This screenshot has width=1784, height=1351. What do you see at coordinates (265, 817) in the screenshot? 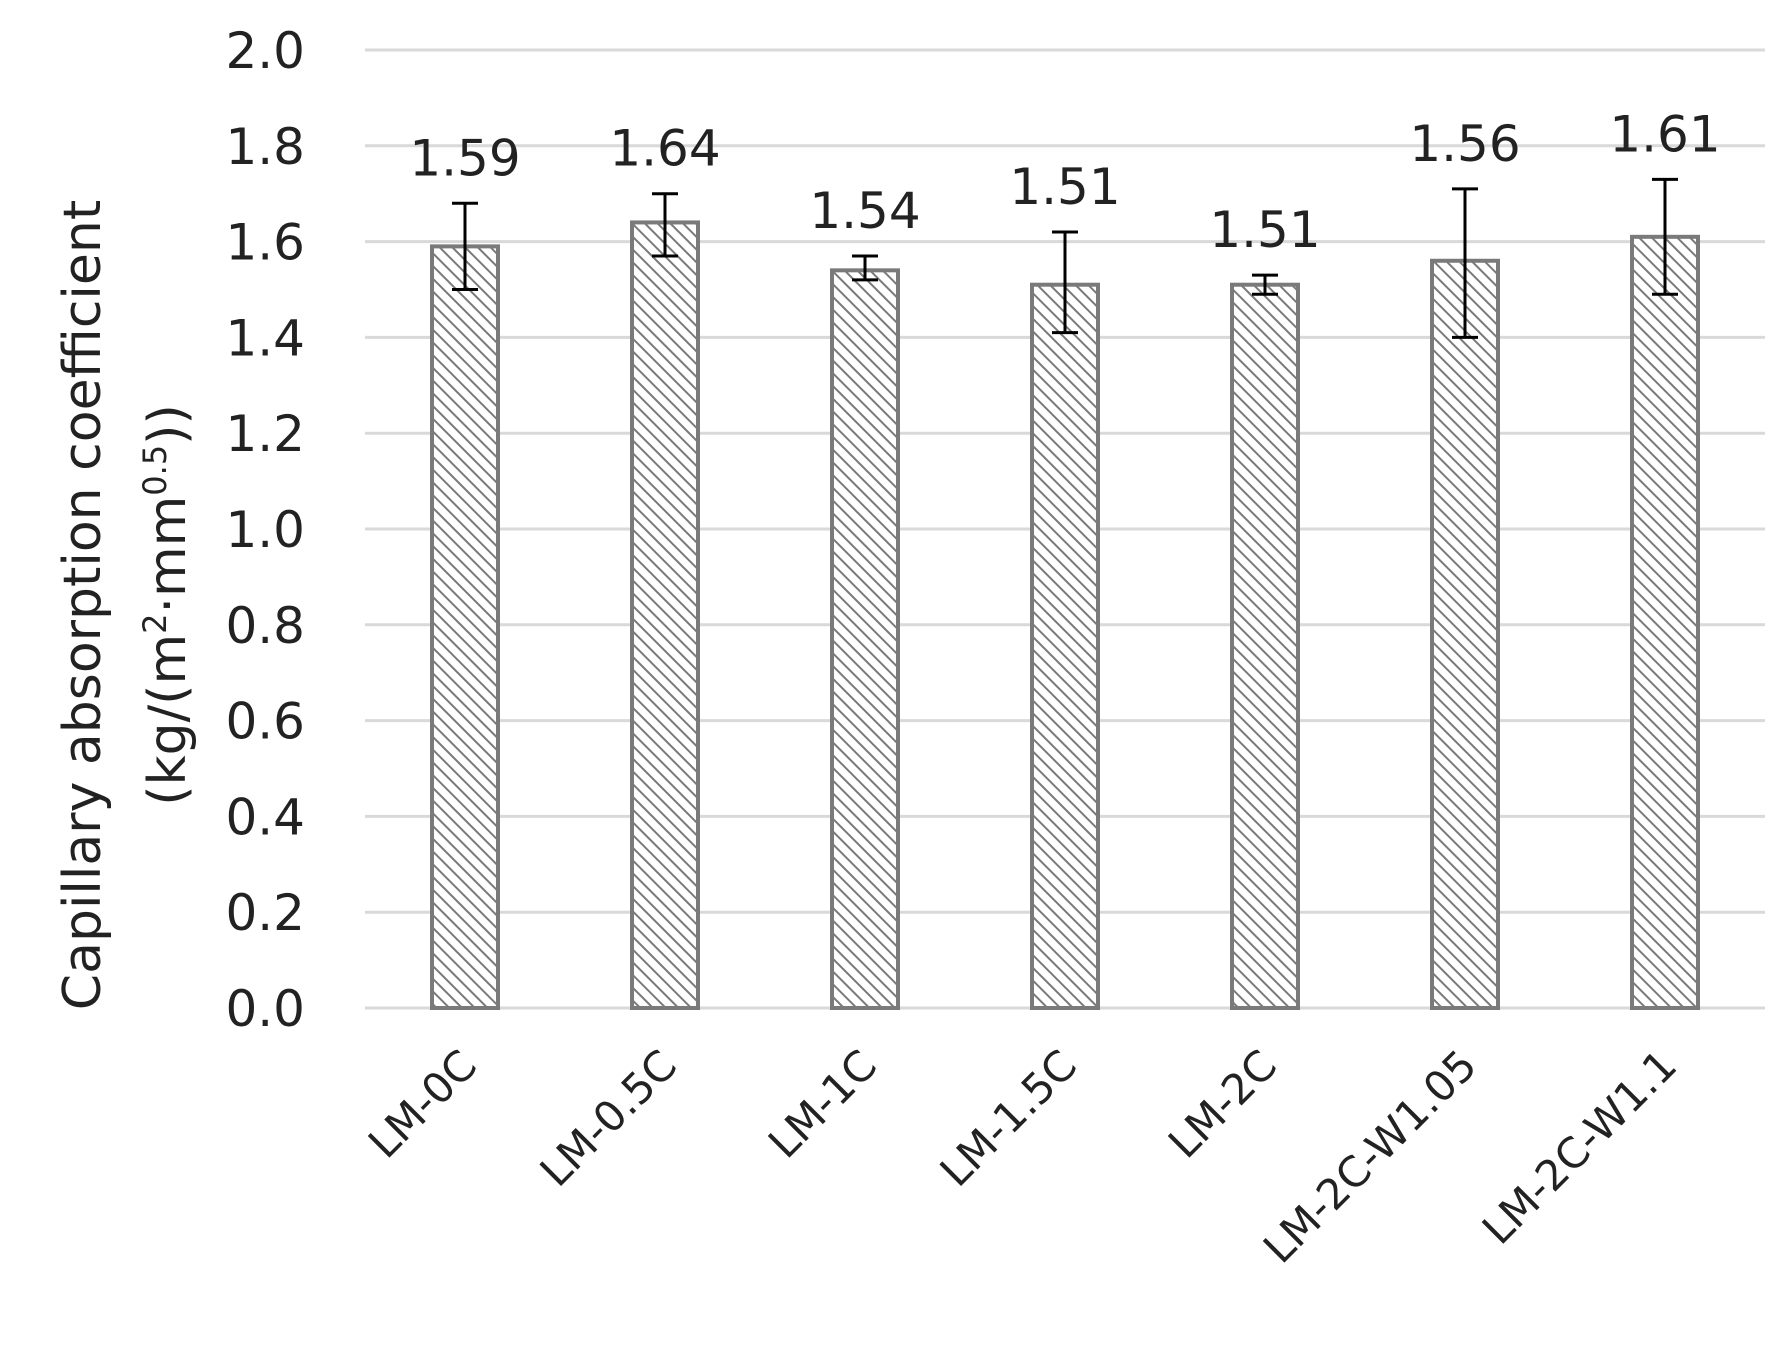
I see `y-tick-label: 0.4` at bounding box center [265, 817].